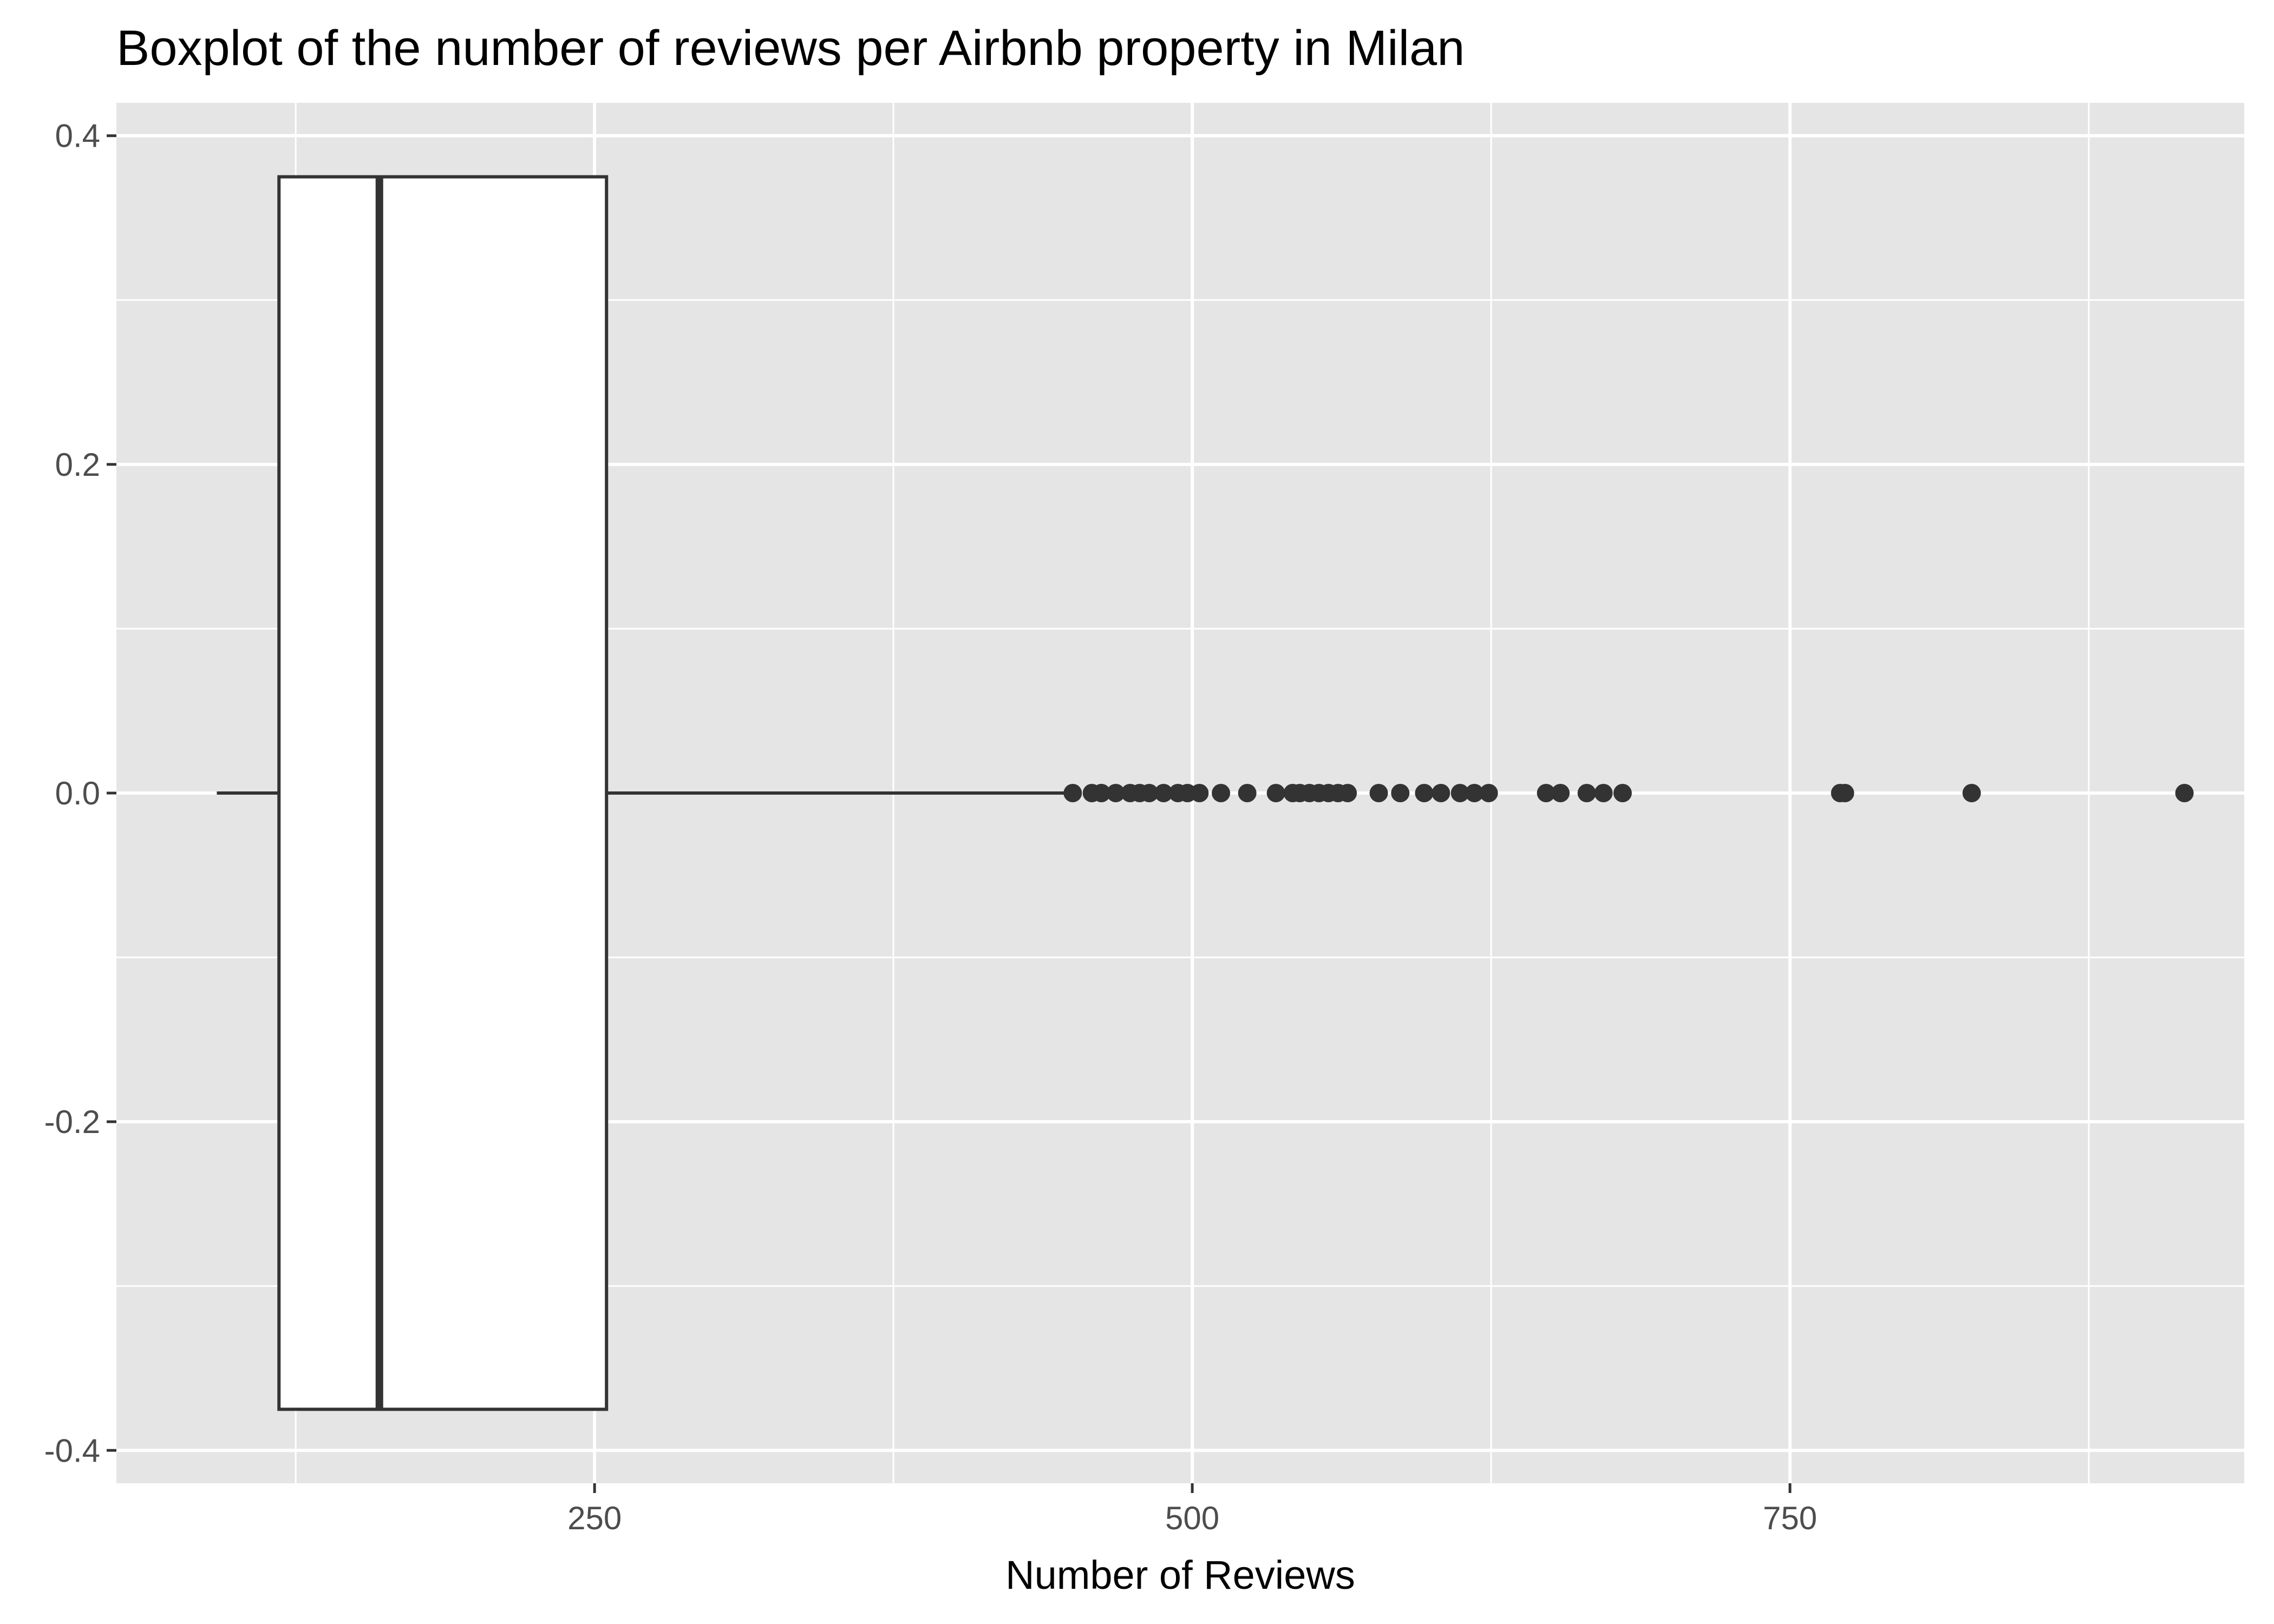 The height and width of the screenshot is (1624, 2274). I want to click on y-tick-label: -0.4, so click(72, 1451).